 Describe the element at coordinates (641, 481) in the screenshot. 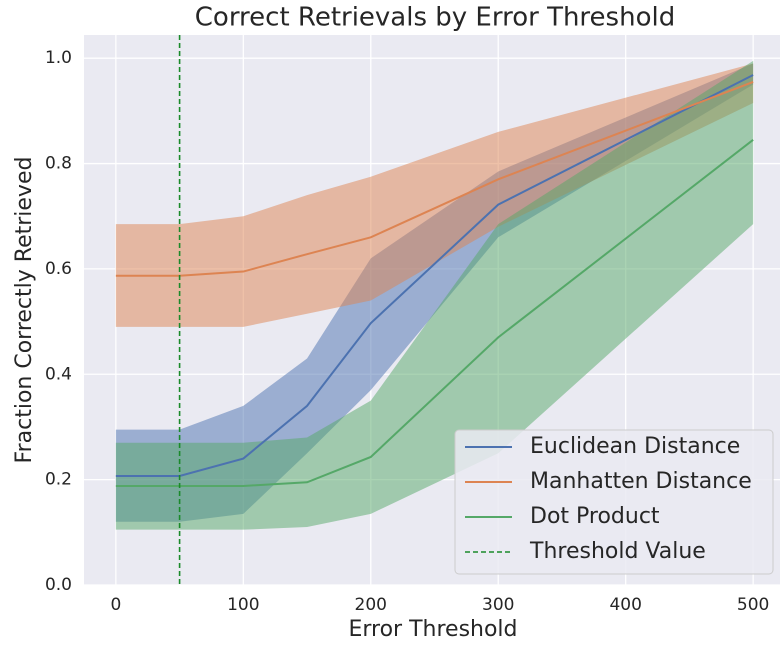

I see `legend-label: Manhatten Distance` at that location.